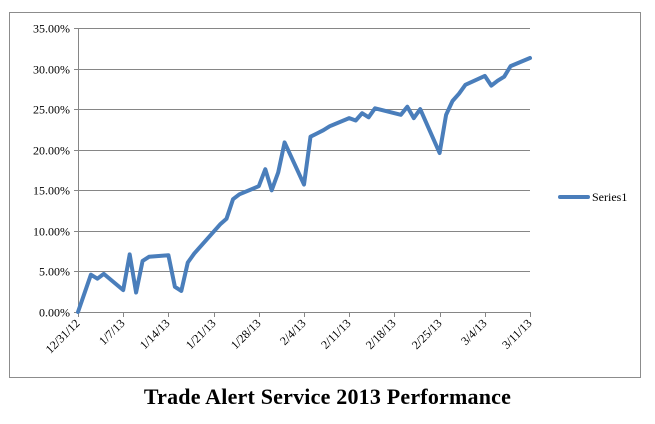 The height and width of the screenshot is (424, 655). I want to click on x-tick-label: 2/25/13, so click(427, 334).